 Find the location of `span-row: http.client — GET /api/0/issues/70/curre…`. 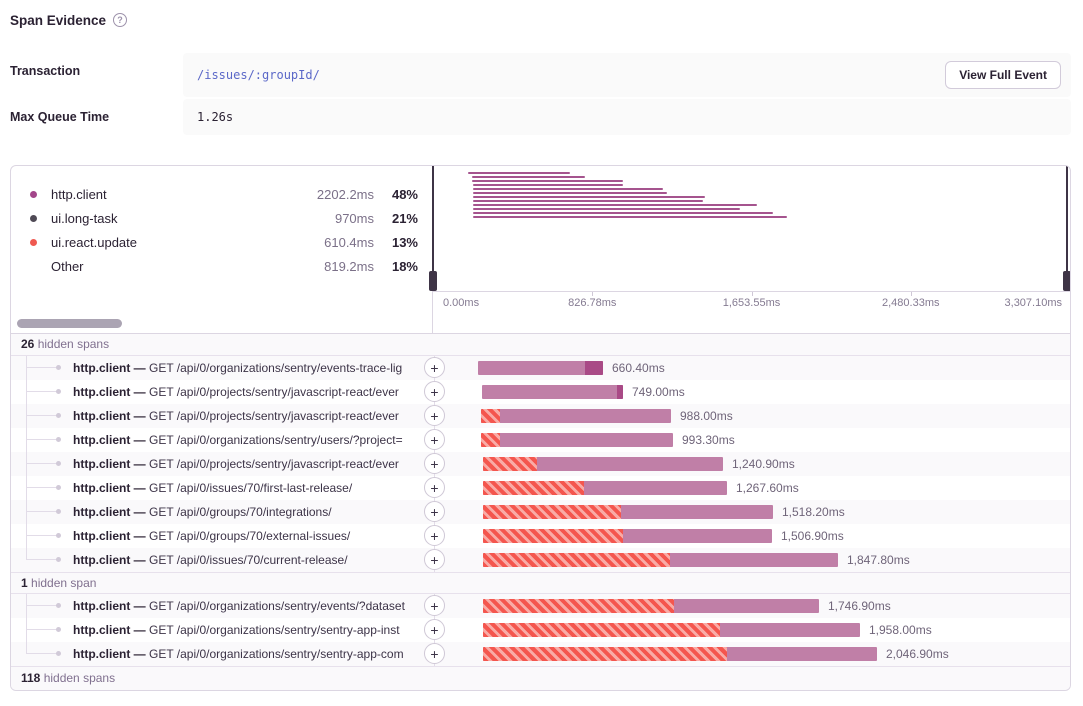

span-row: http.client — GET /api/0/issues/70/curre… is located at coordinates (540, 560).